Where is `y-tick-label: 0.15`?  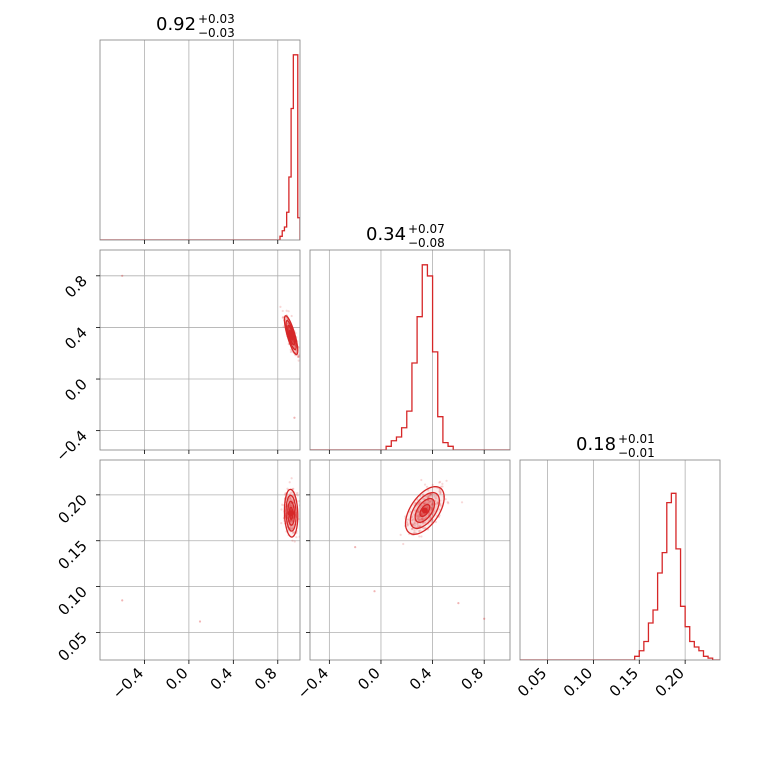
y-tick-label: 0.15 is located at coordinates (72, 555).